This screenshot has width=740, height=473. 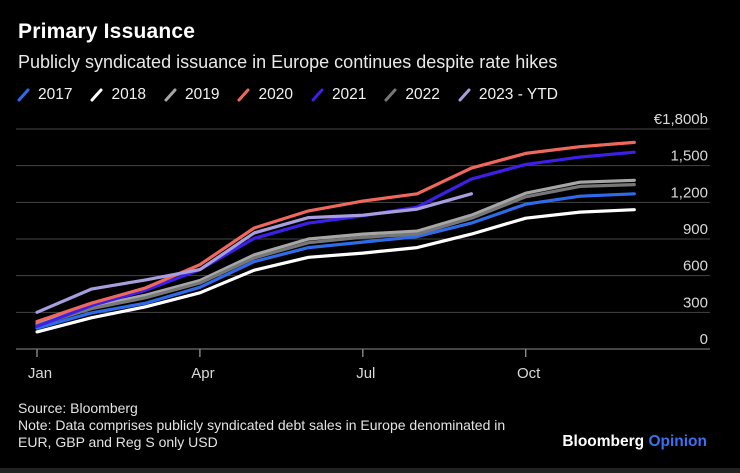 I want to click on note-line-2: EUR, GBP and Reg S only USD, so click(x=118, y=442).